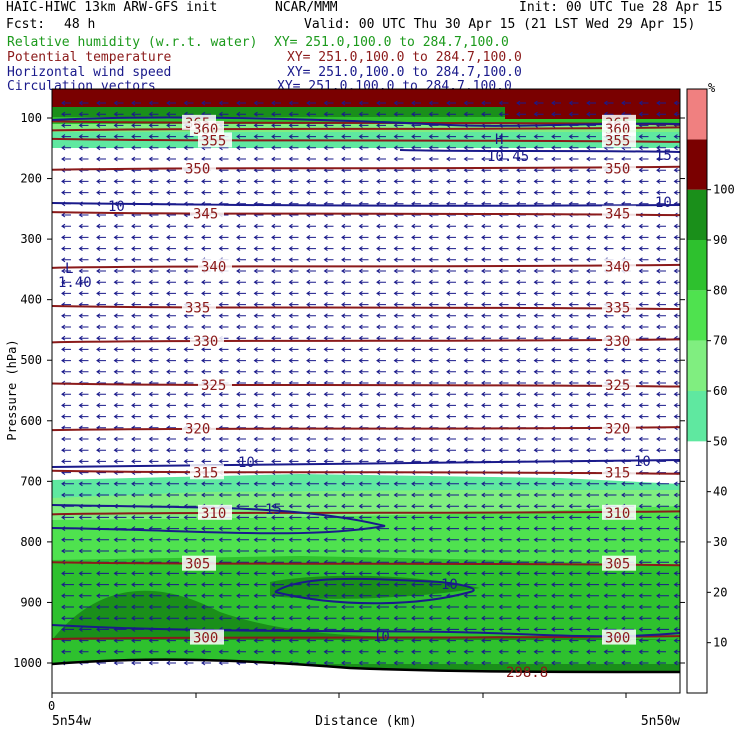 The width and height of the screenshot is (740, 740). I want to click on colorbar-bin, so click(697, 416).